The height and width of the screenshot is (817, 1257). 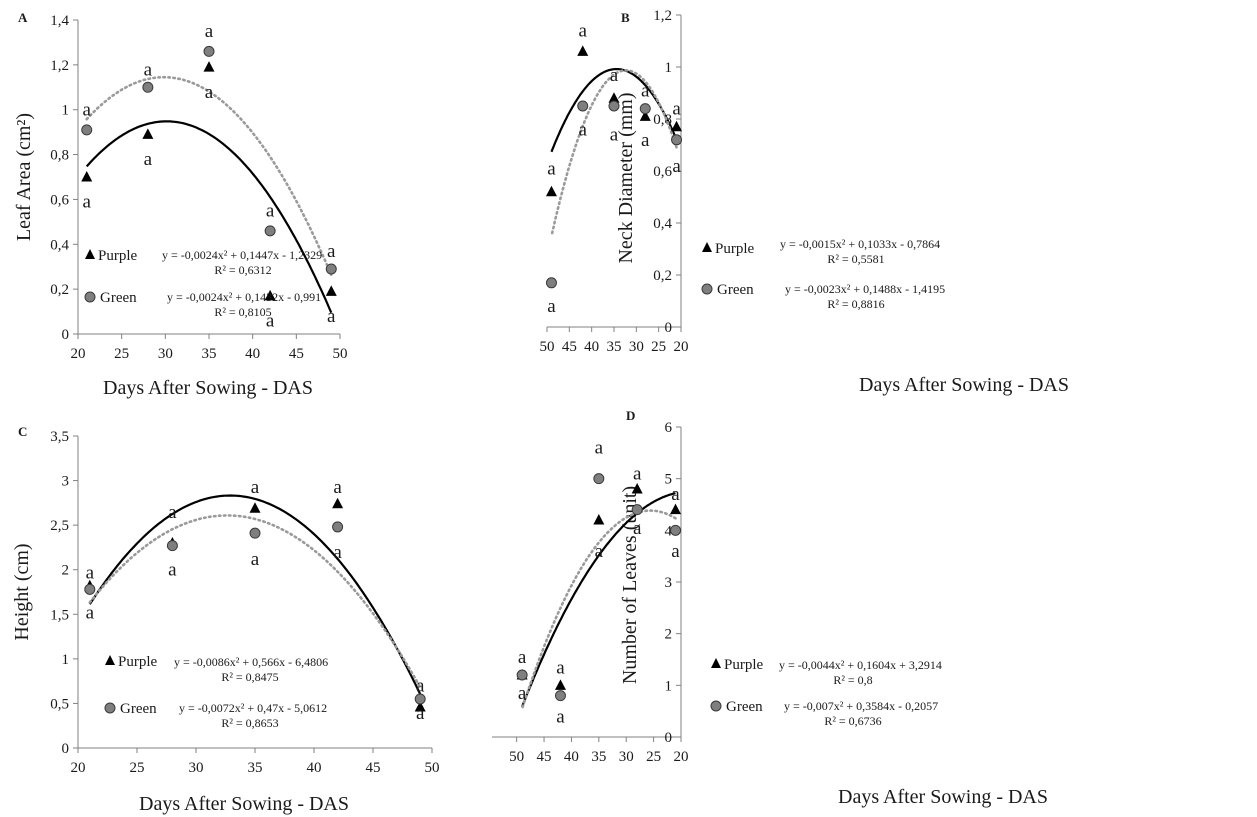 I want to click on x-tick-label: 35, so click(x=614, y=347).